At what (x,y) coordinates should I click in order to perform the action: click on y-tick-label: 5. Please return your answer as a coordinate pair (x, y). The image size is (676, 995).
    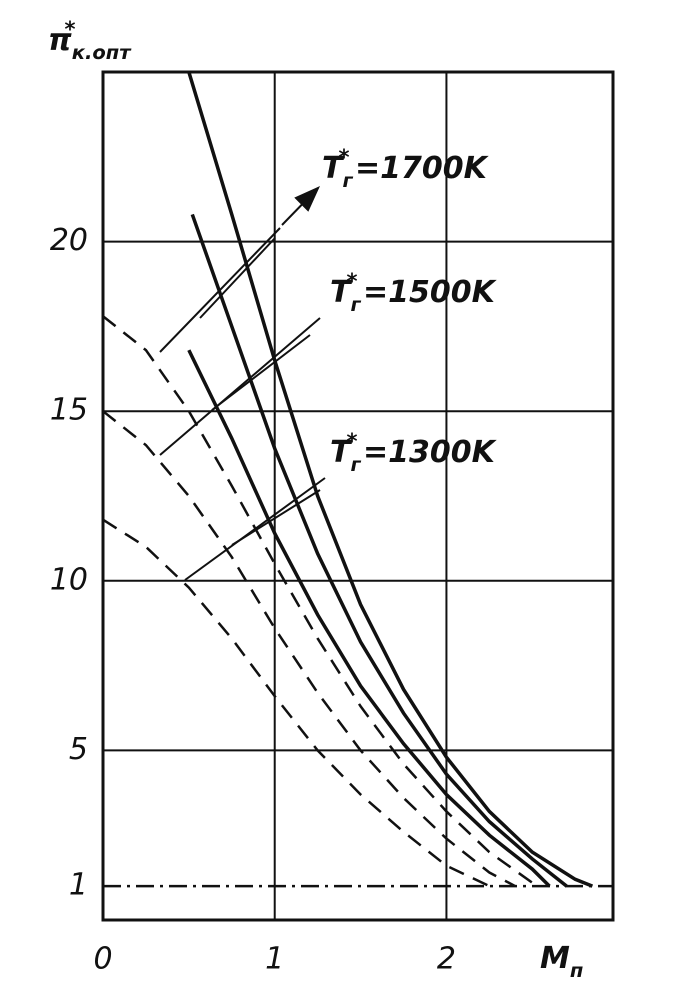
    Looking at the image, I should click on (78, 749).